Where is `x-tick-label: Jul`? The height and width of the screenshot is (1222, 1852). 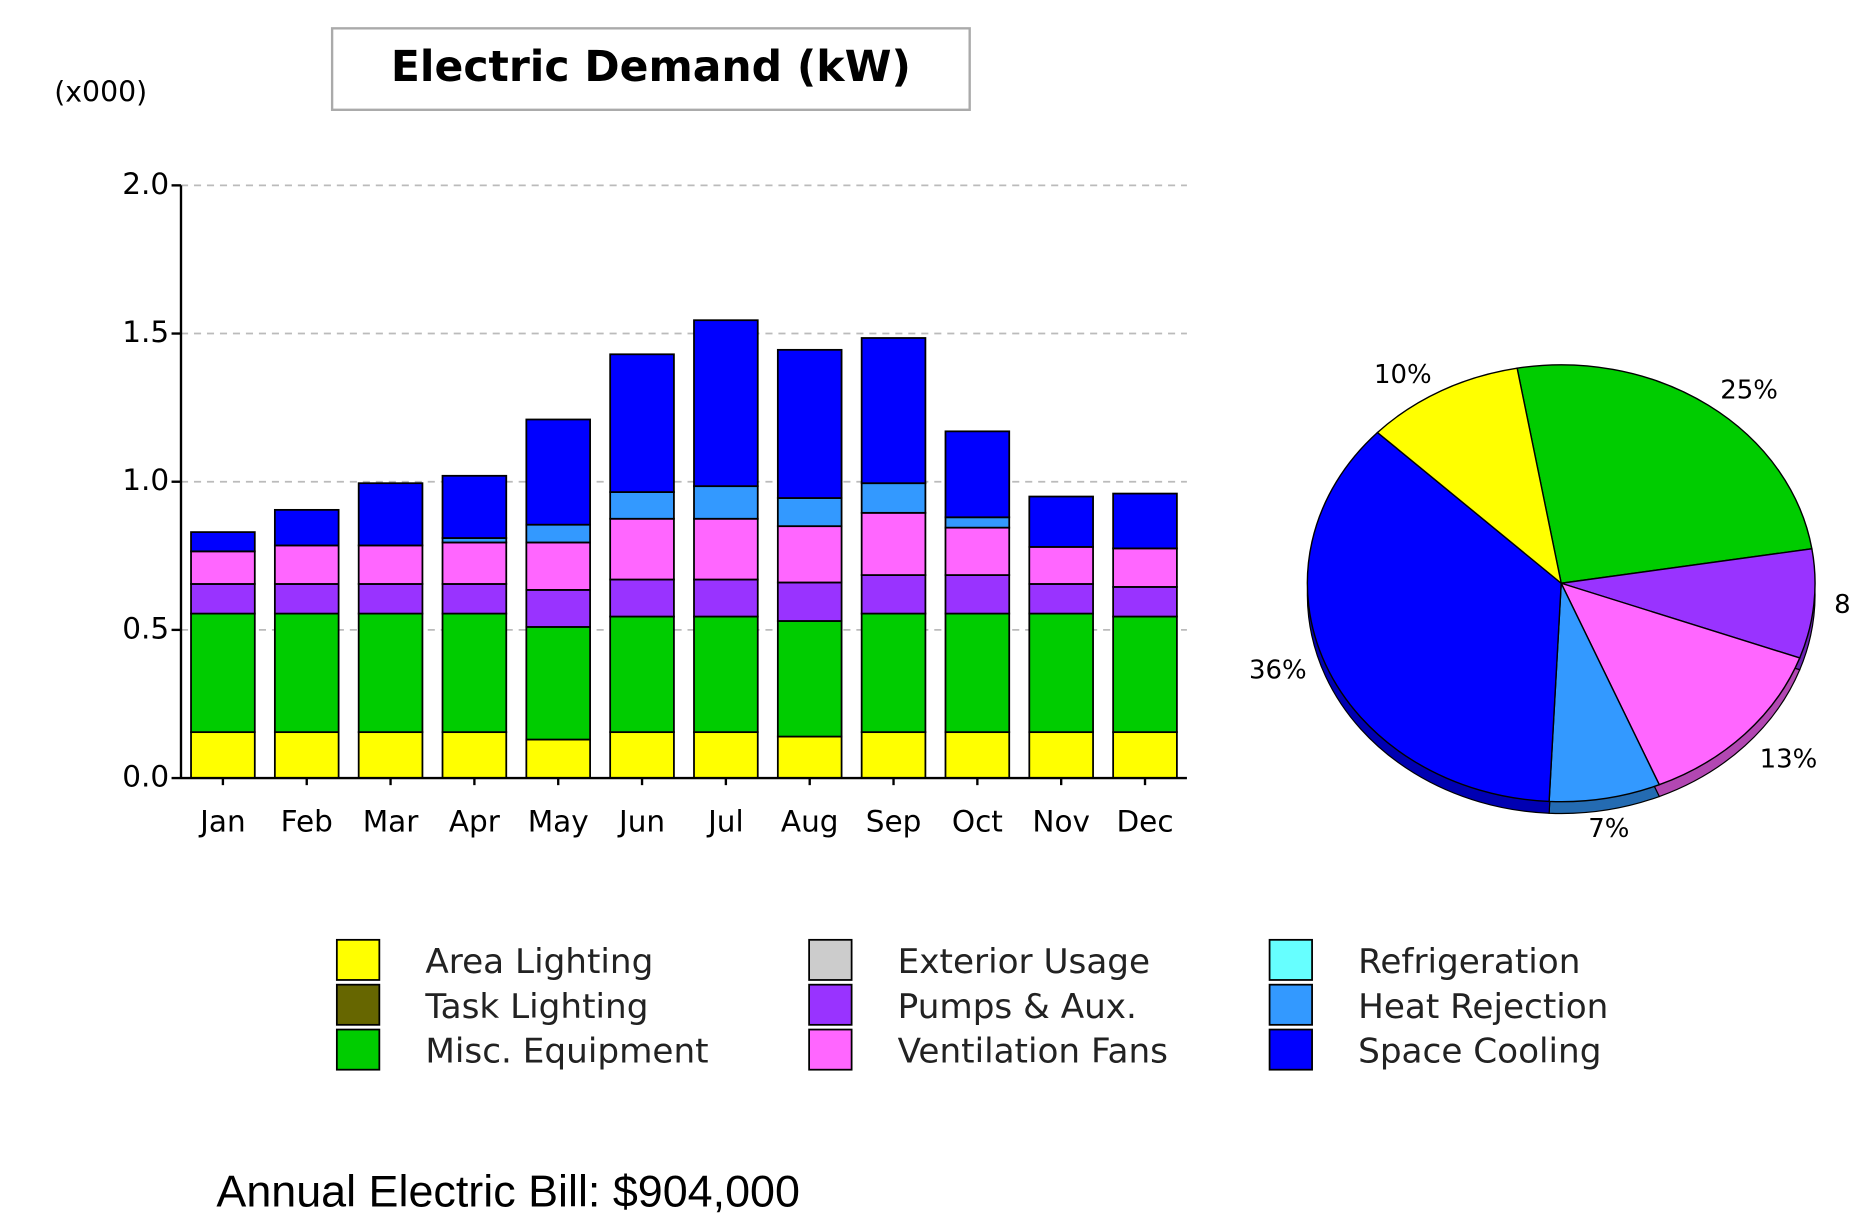 x-tick-label: Jul is located at coordinates (725, 821).